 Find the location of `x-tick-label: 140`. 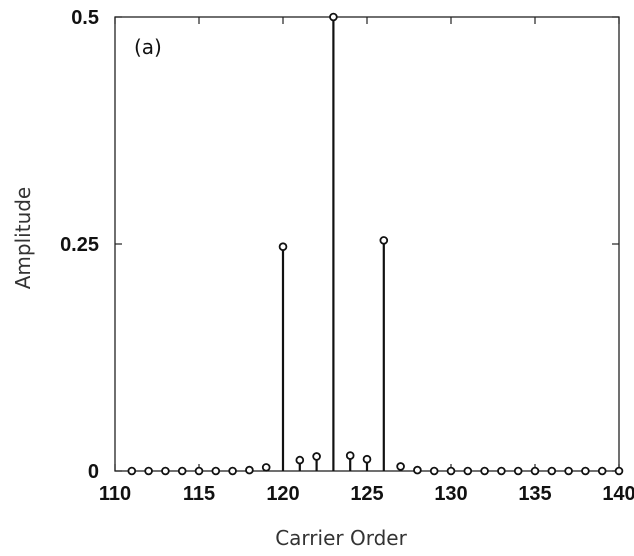

x-tick-label: 140 is located at coordinates (618, 494).